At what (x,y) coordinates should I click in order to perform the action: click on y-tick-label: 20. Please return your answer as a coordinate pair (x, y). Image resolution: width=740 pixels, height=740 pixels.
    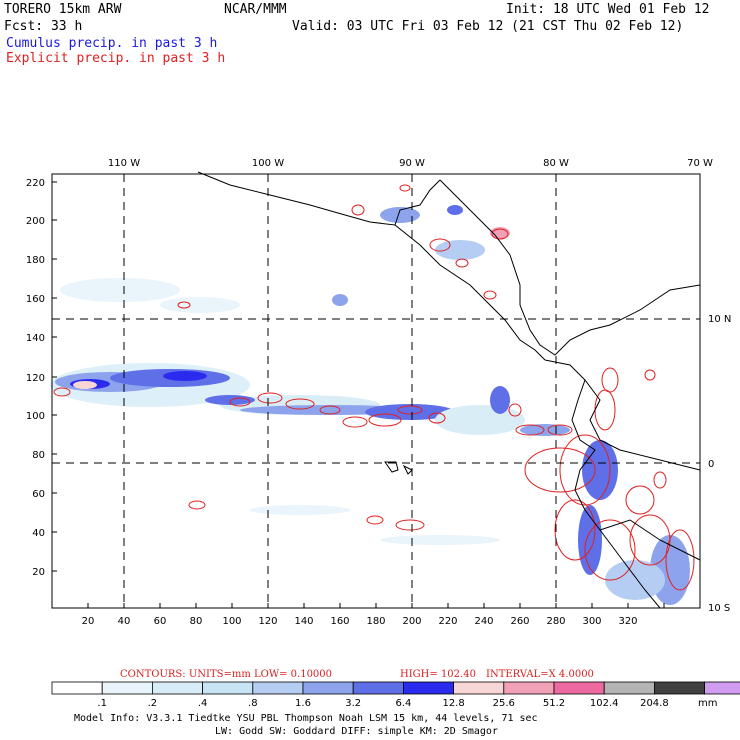
    Looking at the image, I should click on (38, 572).